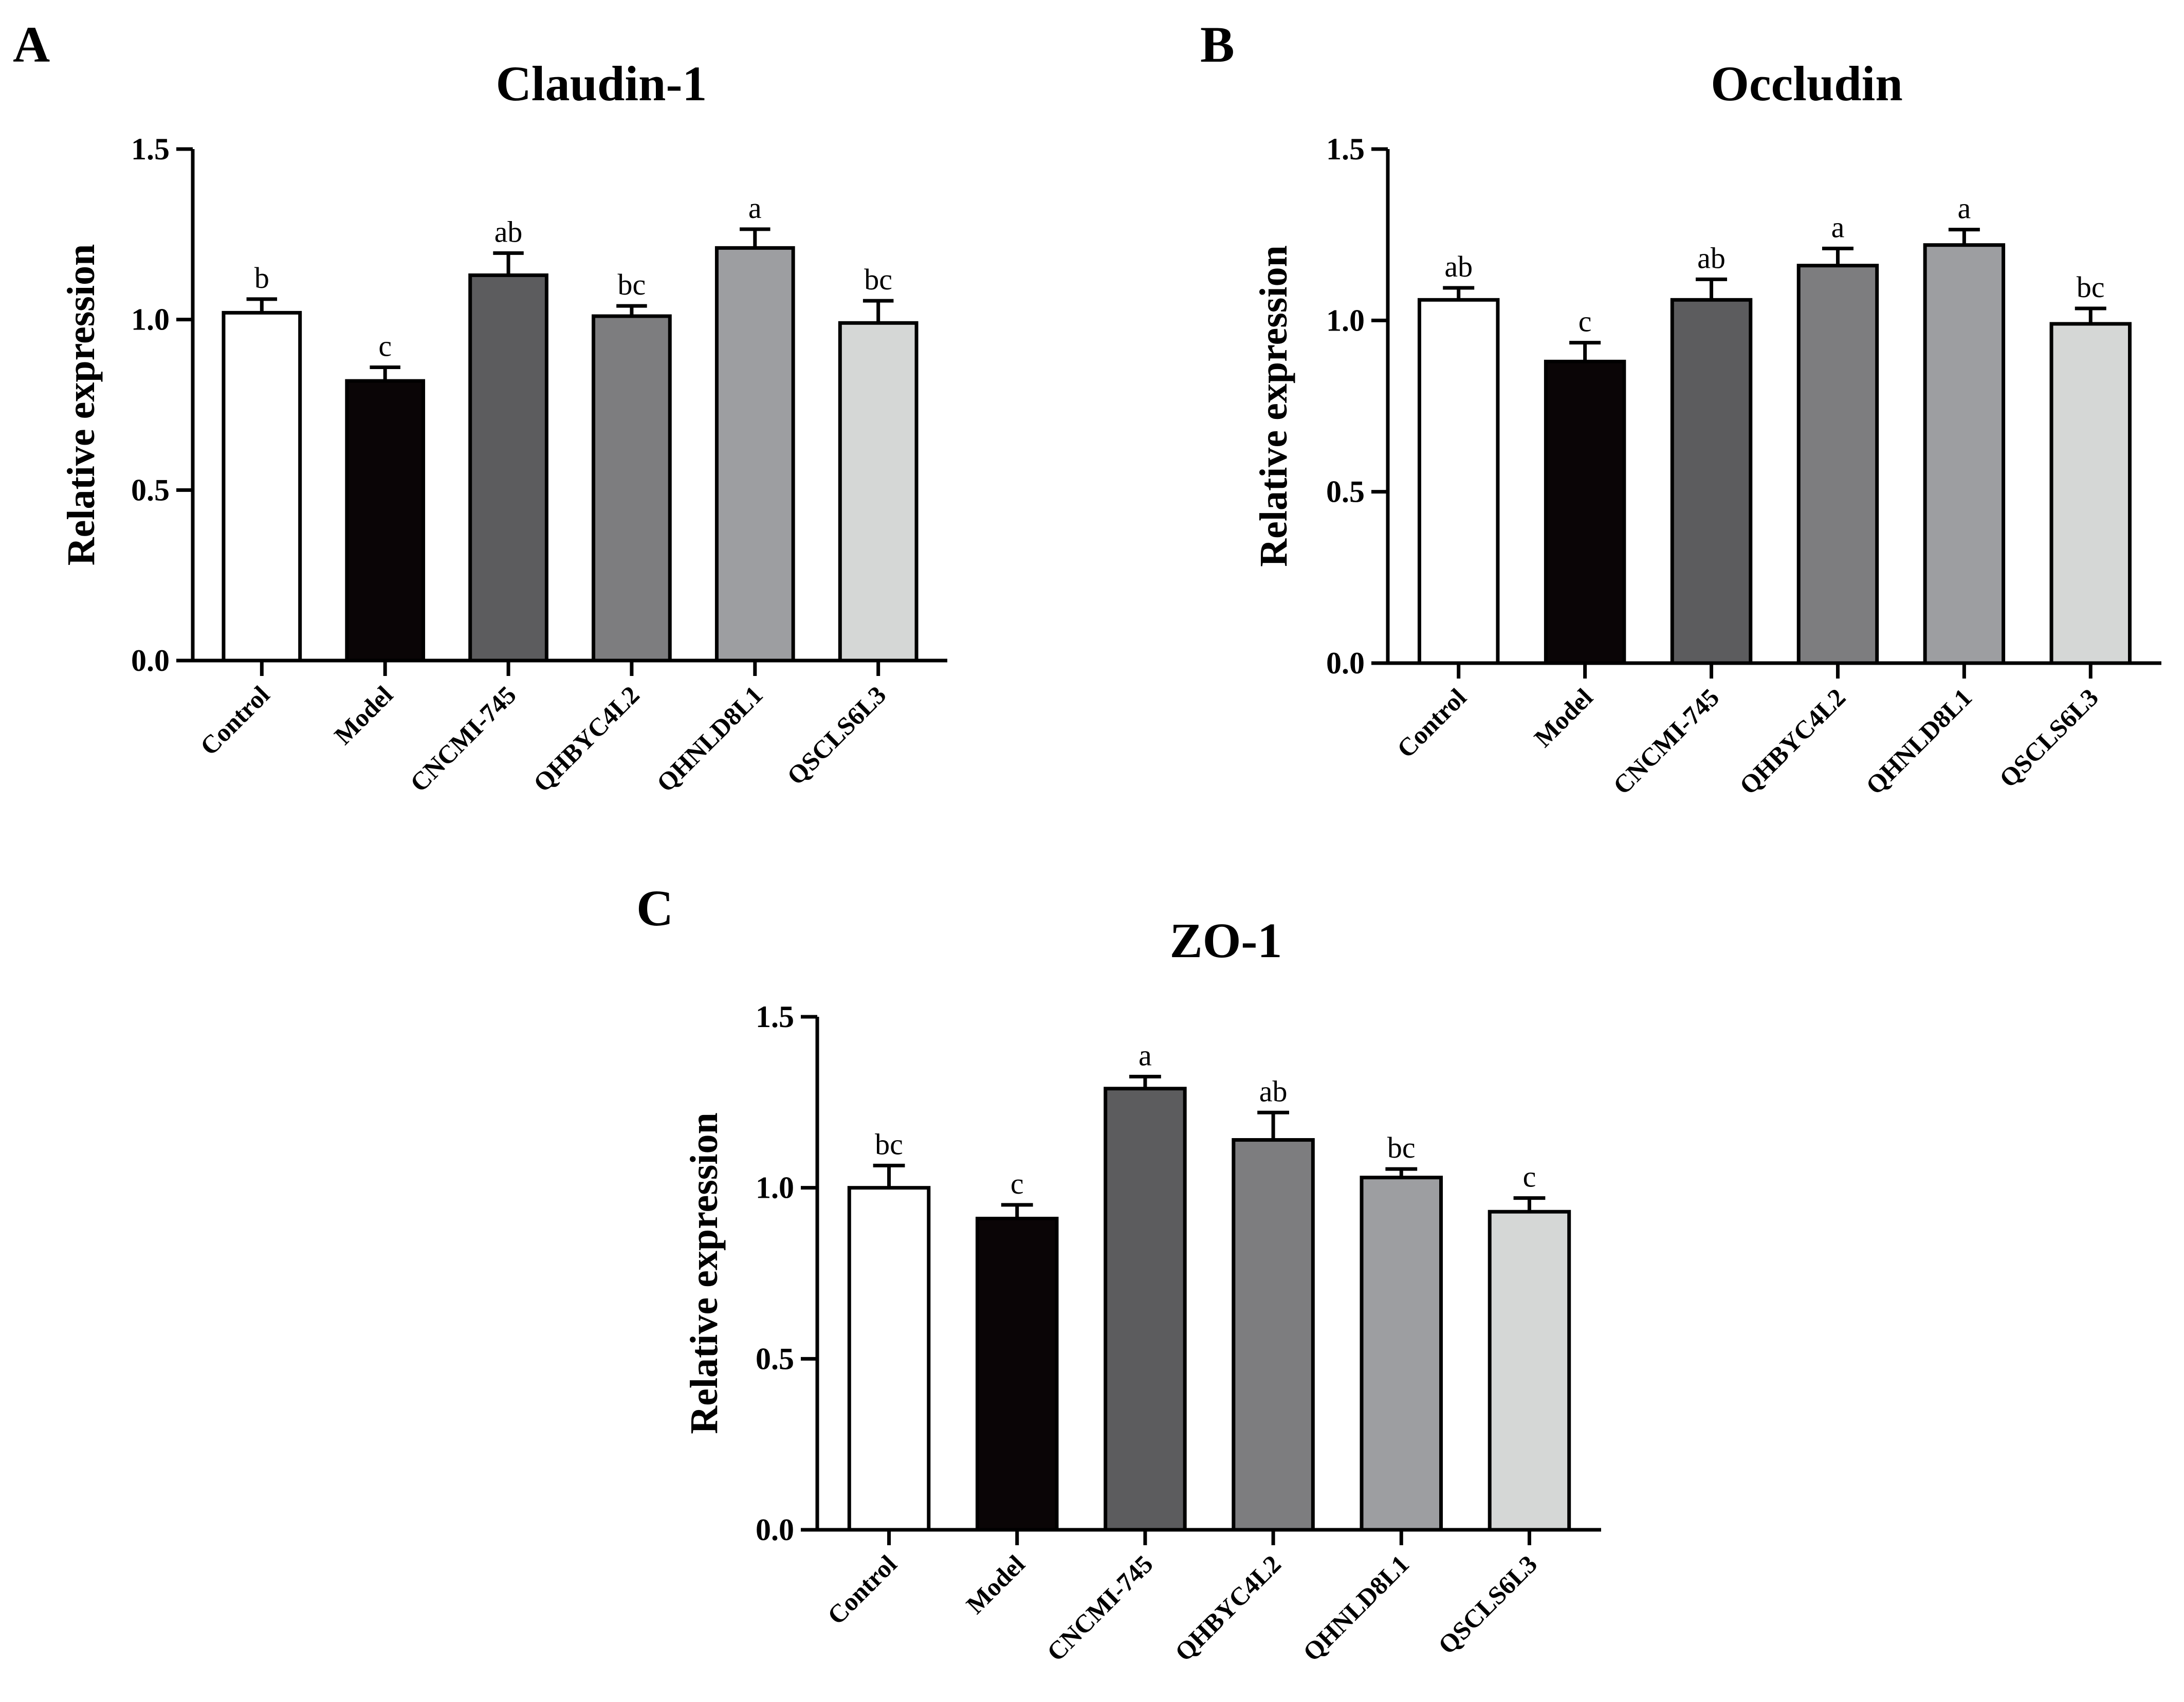  Describe the element at coordinates (31, 44) in the screenshot. I see `panel-letter: A` at that location.